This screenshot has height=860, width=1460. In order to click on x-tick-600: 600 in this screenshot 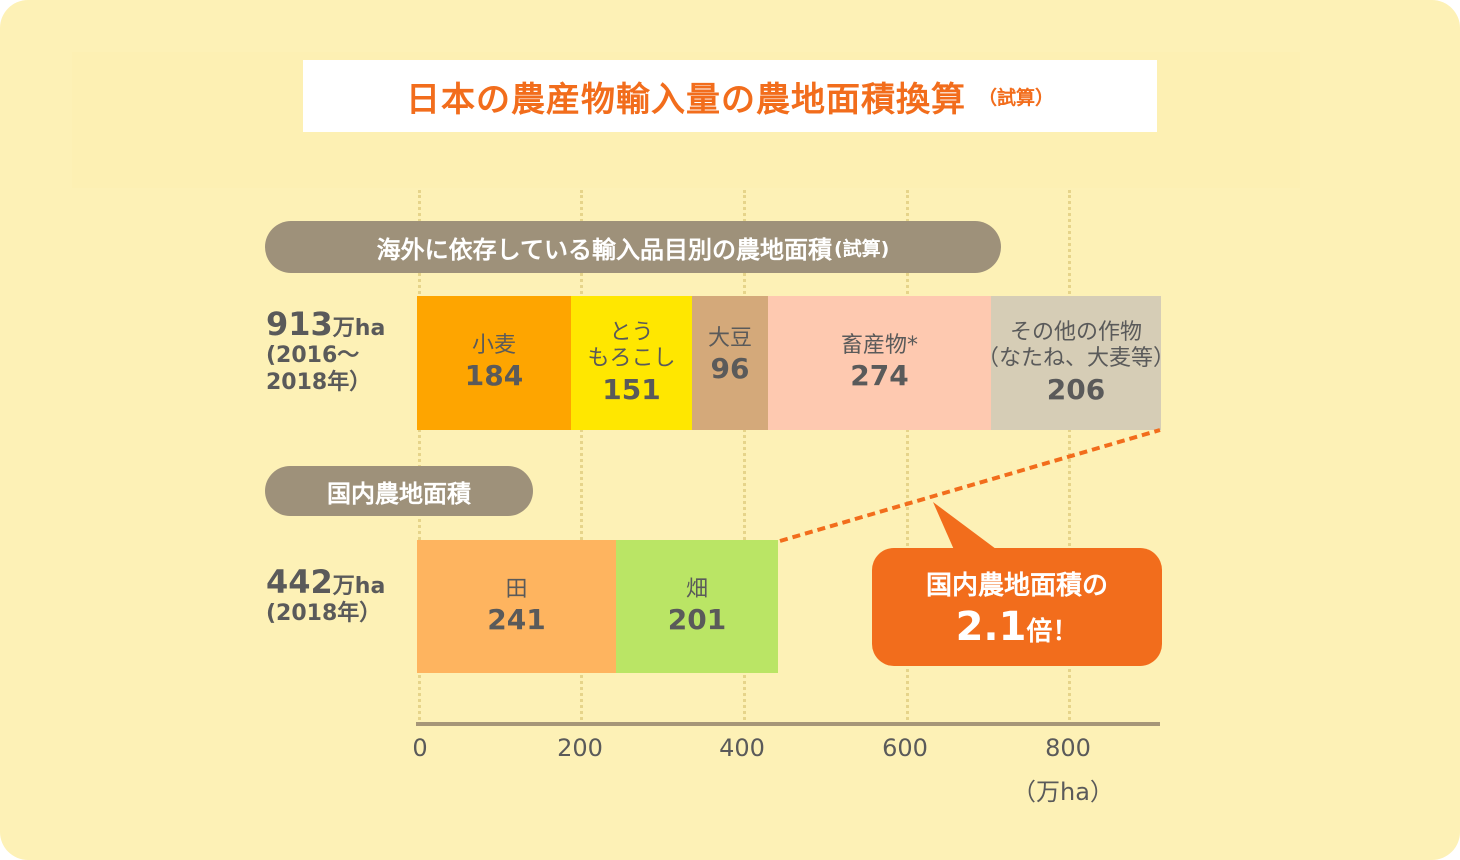, I will do `click(905, 748)`.